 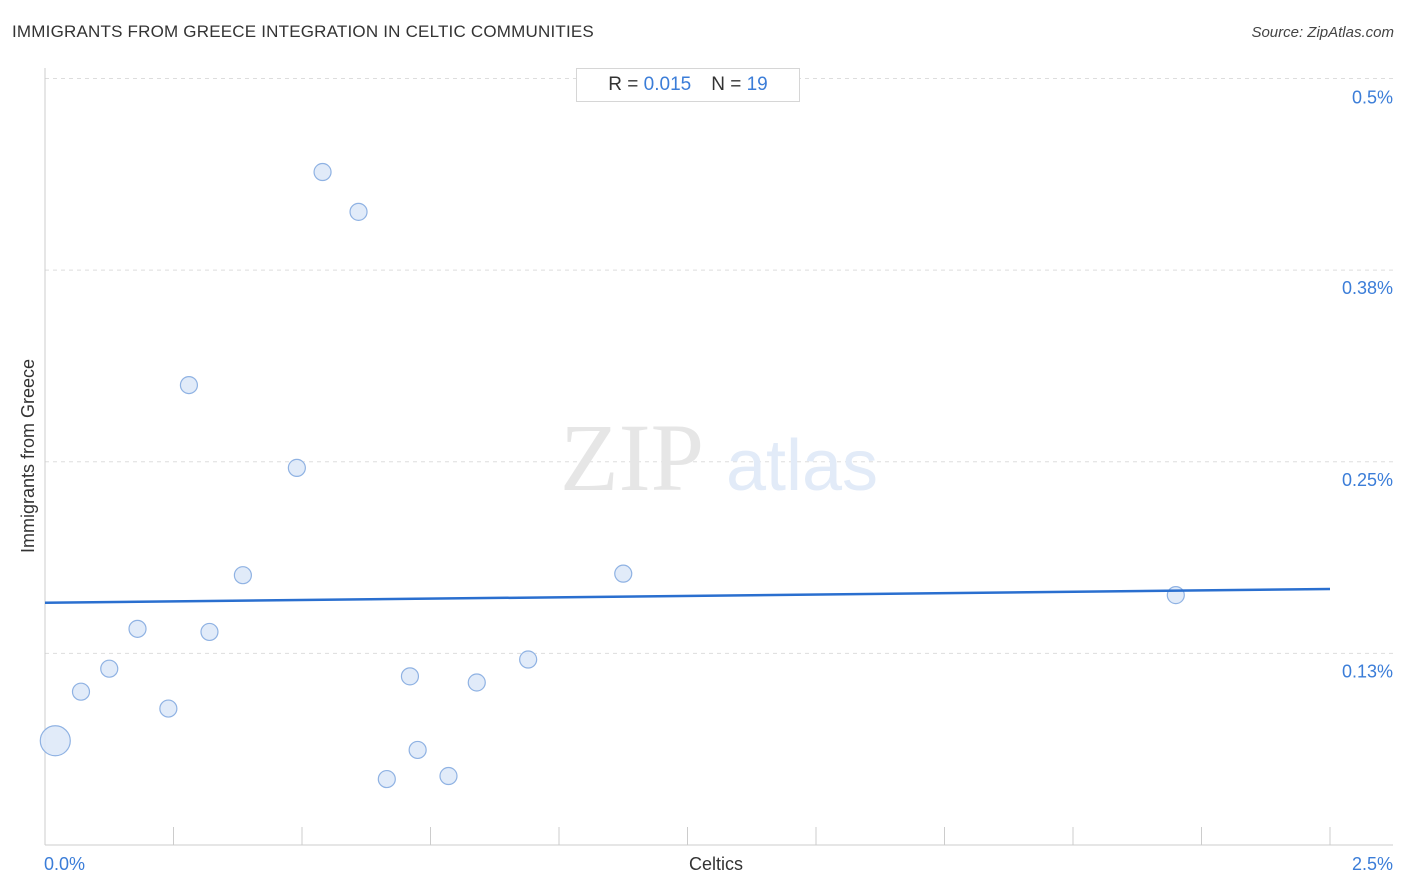 I want to click on watermark-zip: ZIP, so click(x=632, y=457).